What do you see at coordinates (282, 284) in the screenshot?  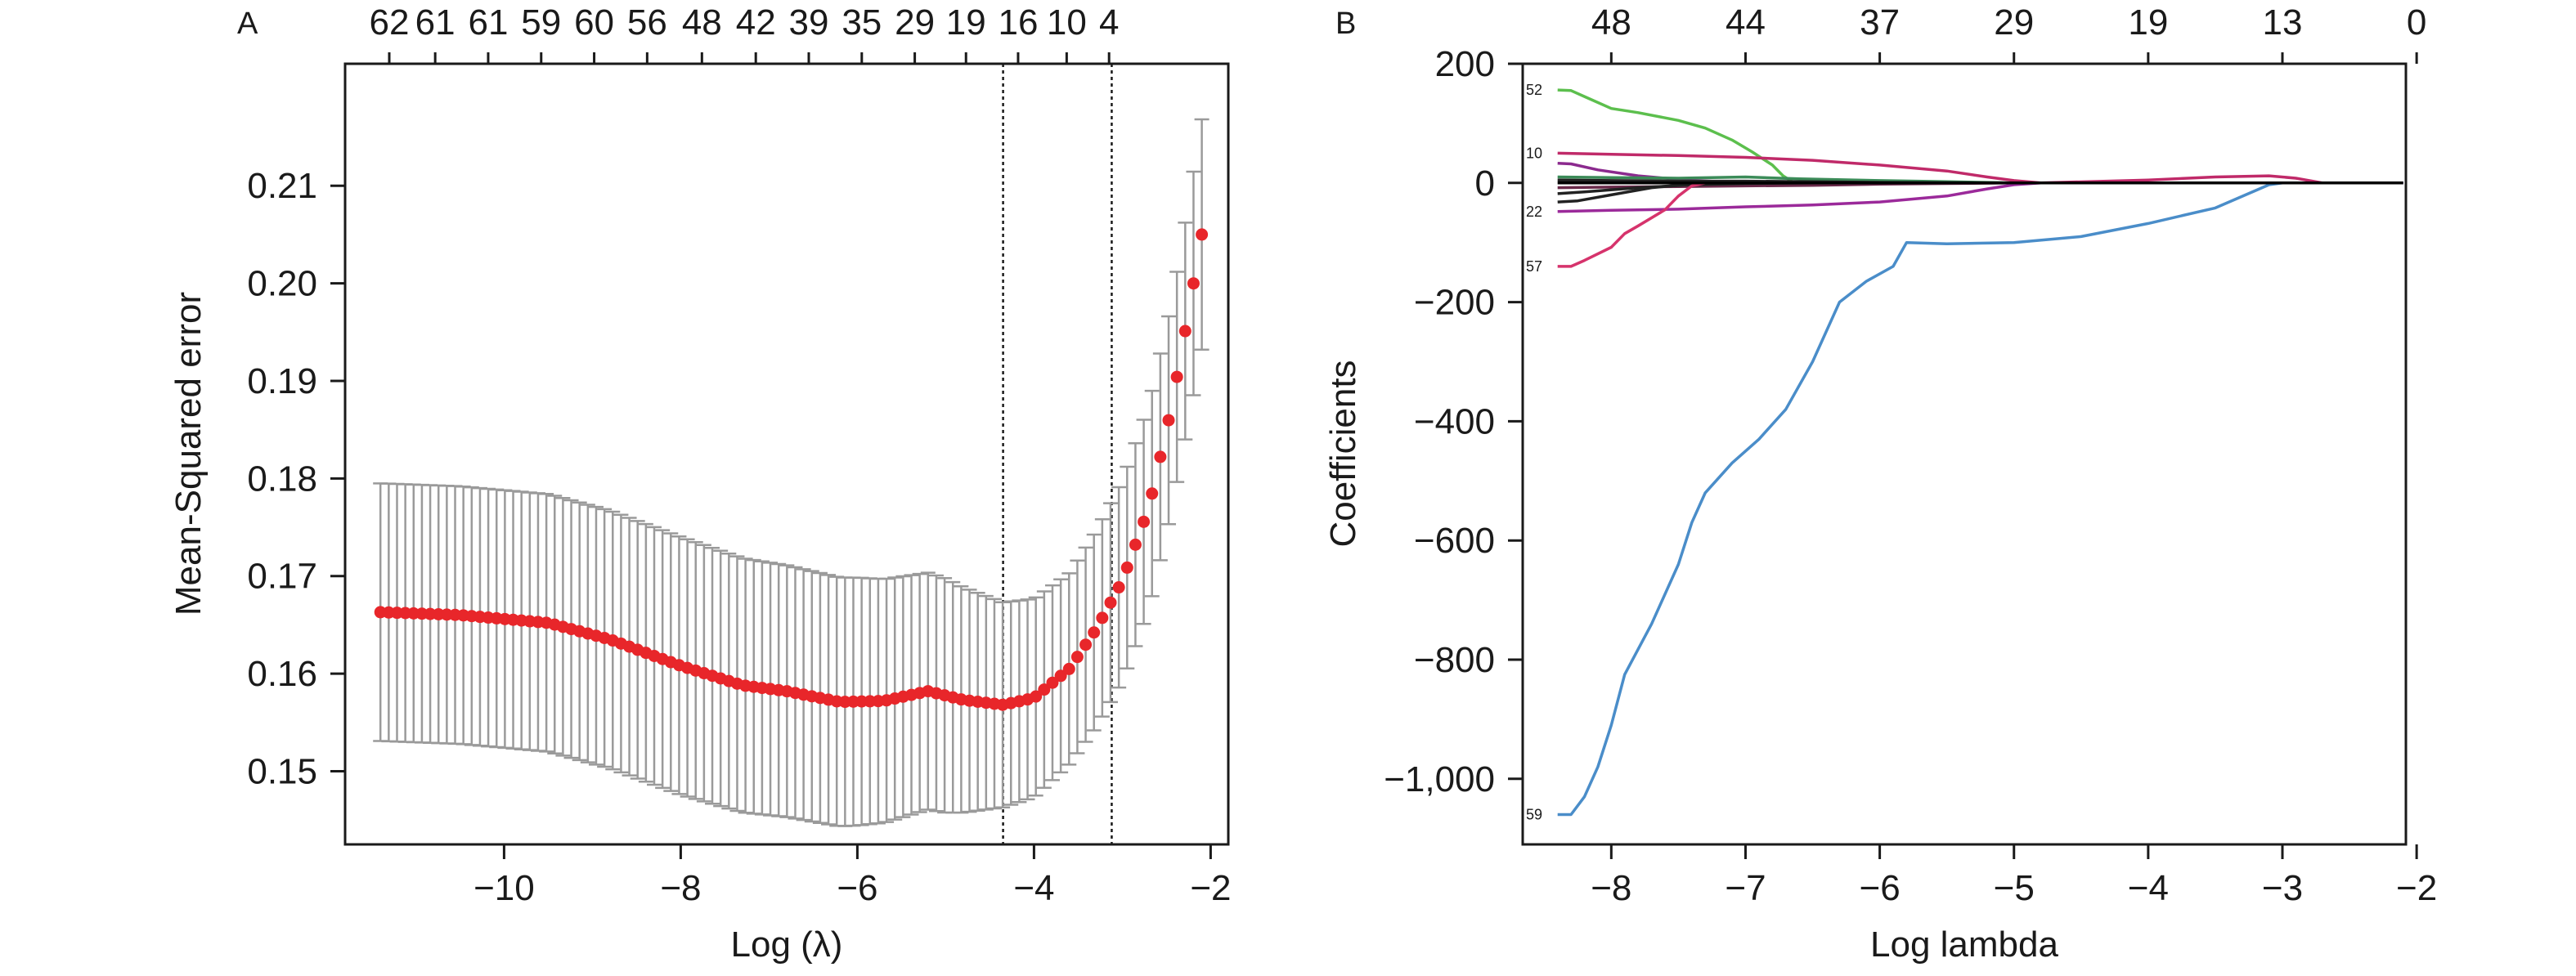 I see `y-tick-label: 0.20` at bounding box center [282, 284].